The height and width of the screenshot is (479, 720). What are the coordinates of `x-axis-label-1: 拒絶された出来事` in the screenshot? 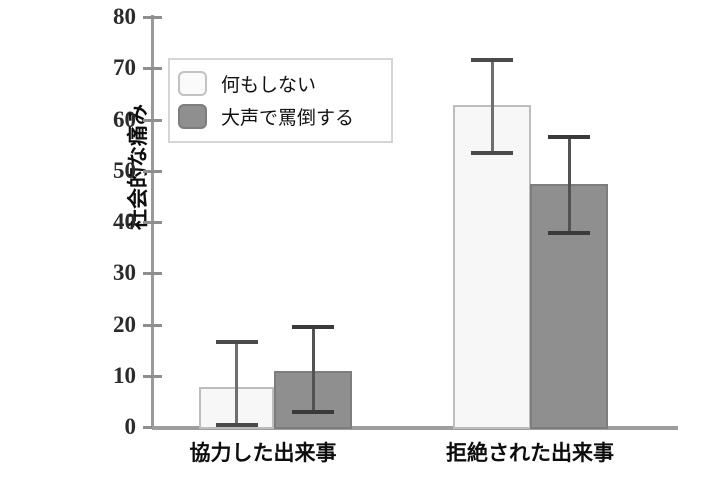 It's located at (530, 453).